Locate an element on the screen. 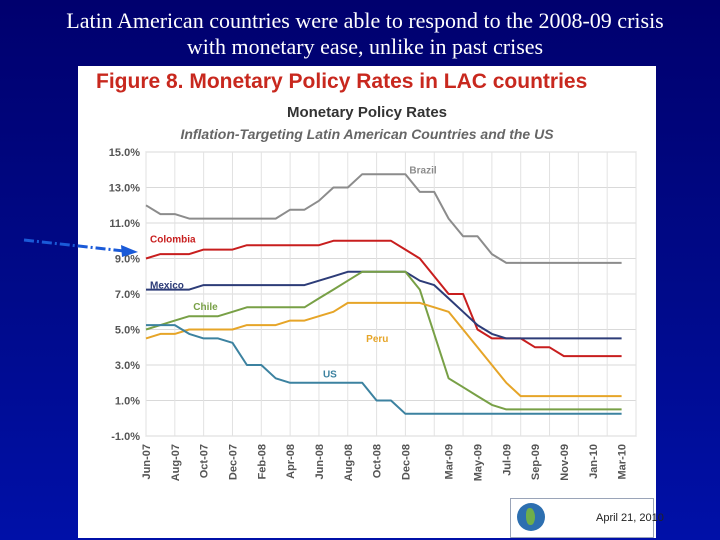 This screenshot has height=540, width=720. y-tick-label: 15.0% is located at coordinates (124, 153).